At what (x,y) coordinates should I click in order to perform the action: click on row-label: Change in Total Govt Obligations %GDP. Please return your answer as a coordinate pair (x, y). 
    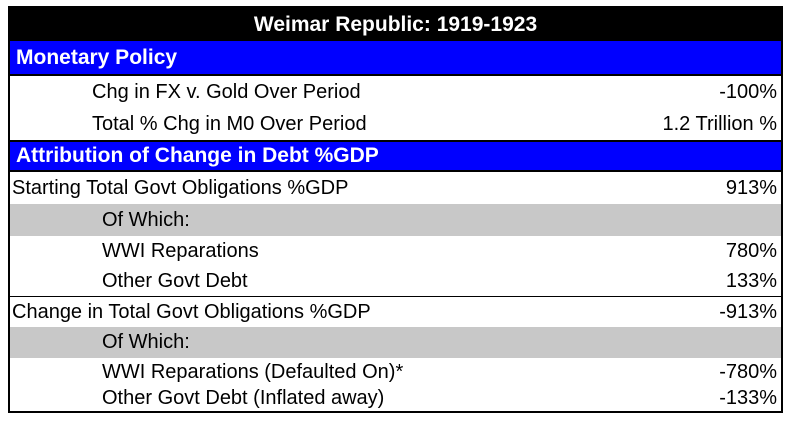
    Looking at the image, I should click on (191, 311).